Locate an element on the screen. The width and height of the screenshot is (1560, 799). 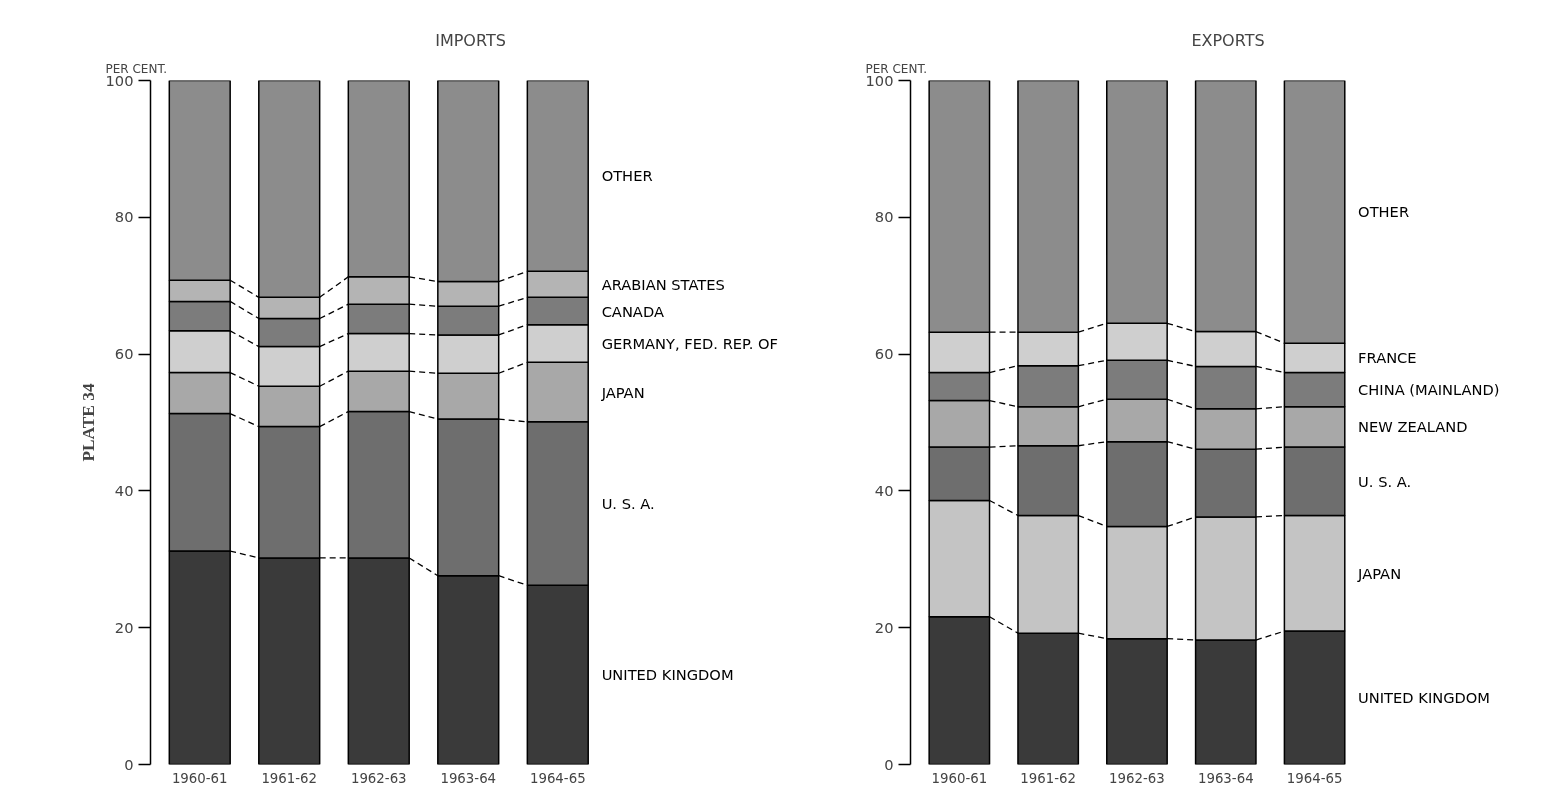
series-label: CHINA (MAINLAND) is located at coordinates (1429, 390).